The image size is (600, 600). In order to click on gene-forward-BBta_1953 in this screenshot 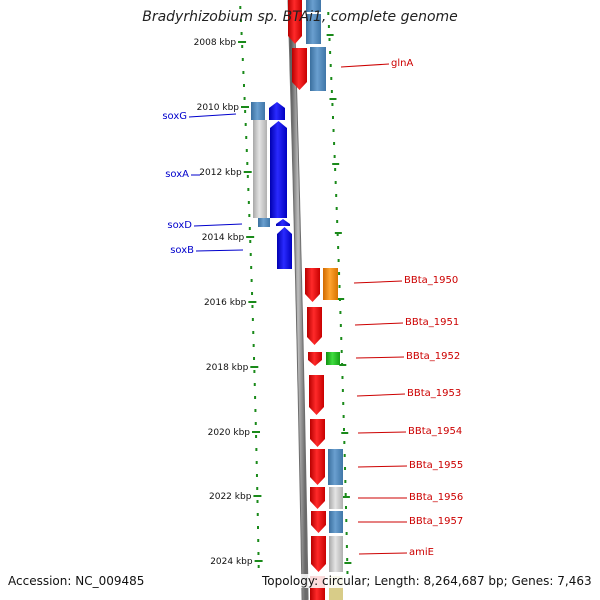, I will do `click(316, 395)`.